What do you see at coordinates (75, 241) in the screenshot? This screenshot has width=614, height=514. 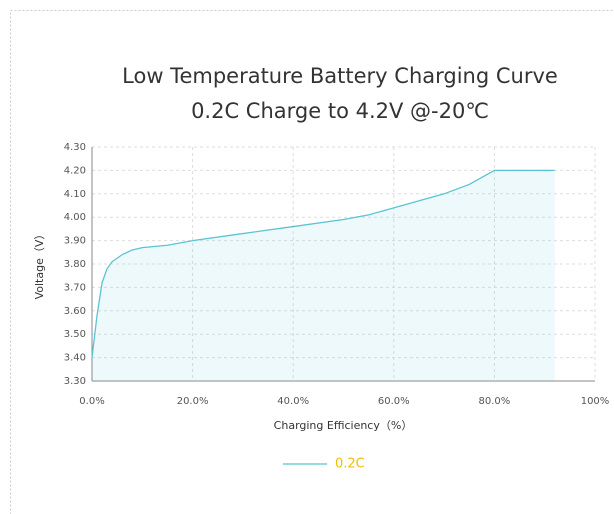 I see `y-tick-label: 3.90` at bounding box center [75, 241].